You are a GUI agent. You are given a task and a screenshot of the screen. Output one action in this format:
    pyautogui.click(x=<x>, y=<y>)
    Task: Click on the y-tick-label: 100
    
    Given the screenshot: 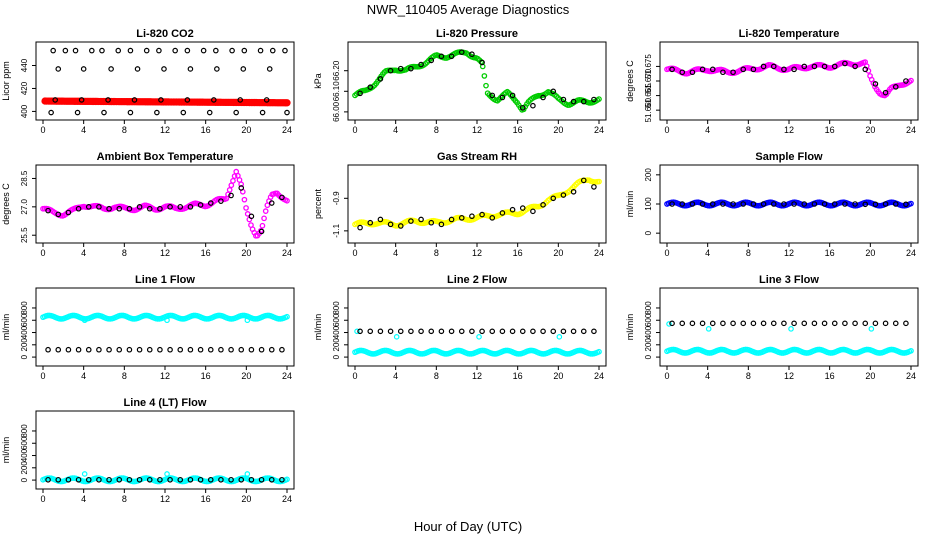 What is the action you would take?
    pyautogui.click(x=648, y=204)
    